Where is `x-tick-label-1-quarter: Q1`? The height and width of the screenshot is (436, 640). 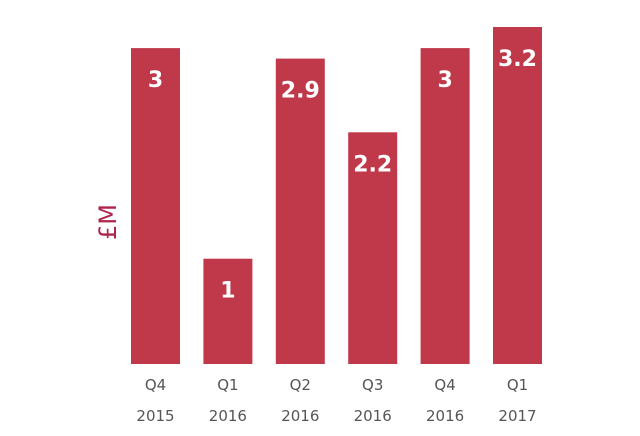
x-tick-label-1-quarter: Q1 is located at coordinates (227, 385).